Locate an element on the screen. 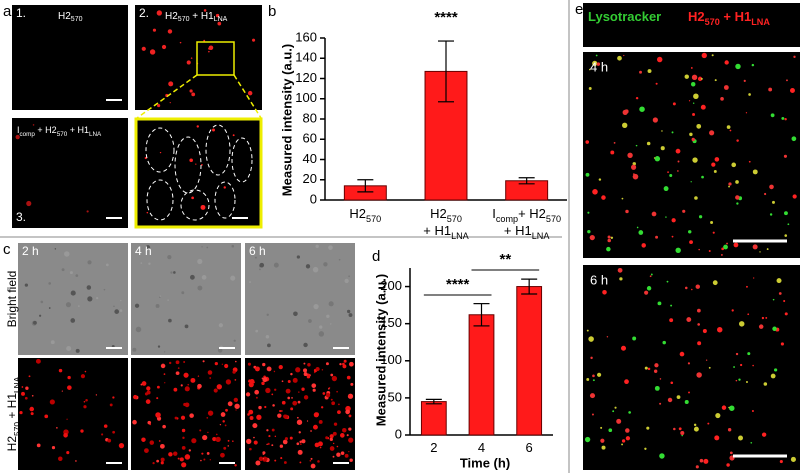 The height and width of the screenshot is (473, 803). zoom-line is located at coordinates (167, 96).